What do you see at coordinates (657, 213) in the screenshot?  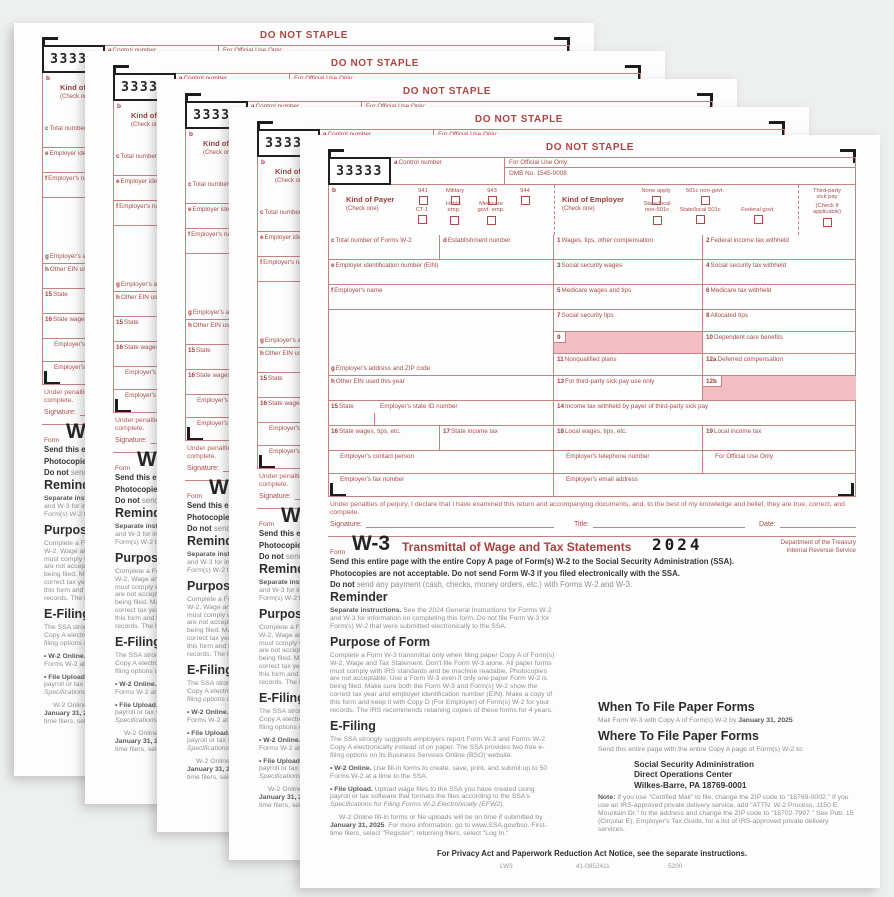 I see `checkbox-state-local-non-501c: State/local non-501c` at bounding box center [657, 213].